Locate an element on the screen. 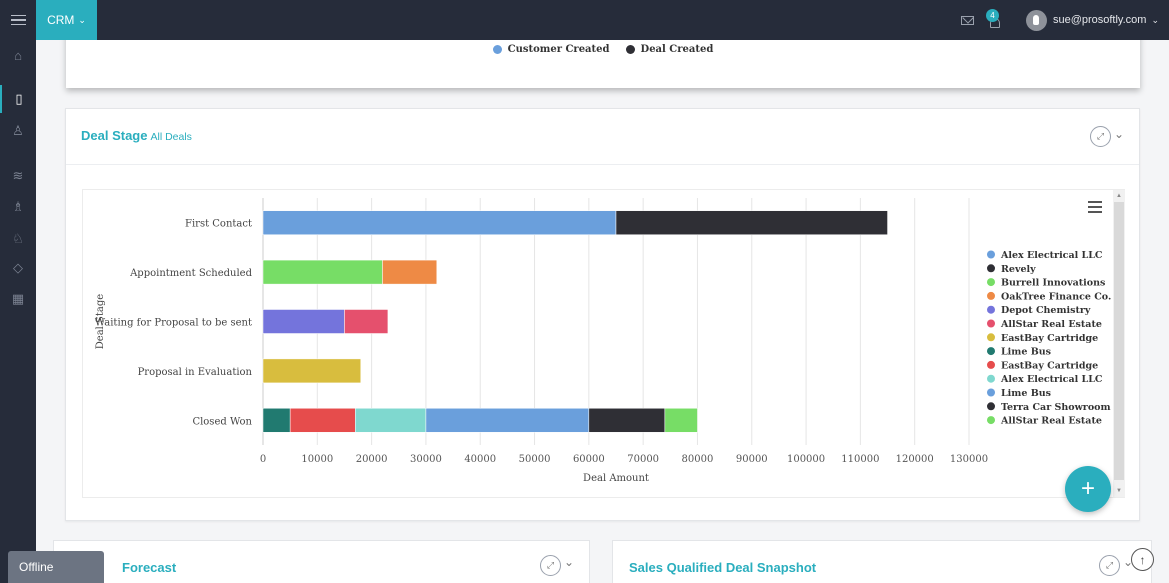  legend-label: Terra Car Showroom is located at coordinates (1056, 407).